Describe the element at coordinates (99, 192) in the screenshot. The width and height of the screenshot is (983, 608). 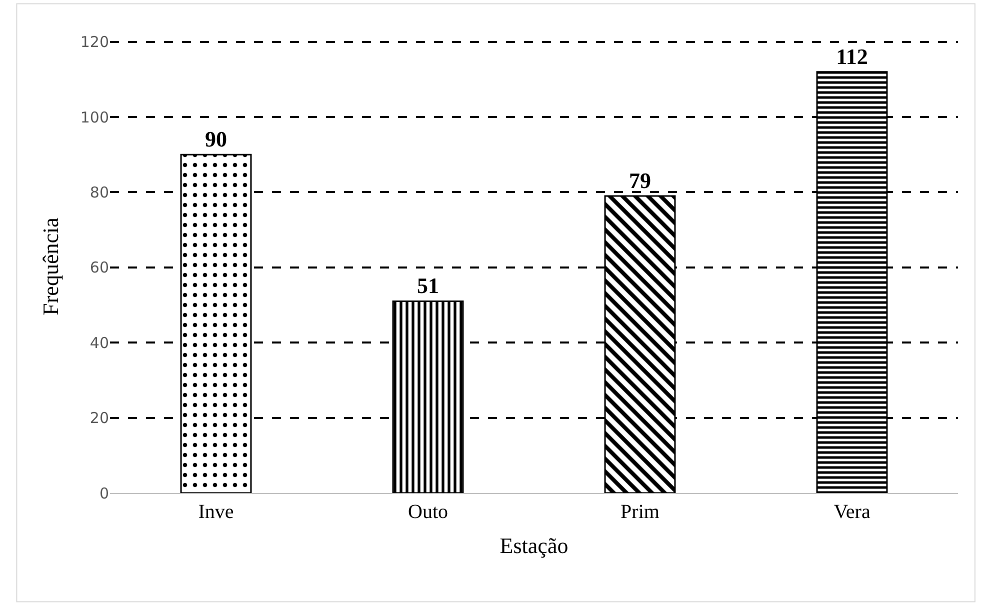
I see `y-tick-label: 80` at that location.